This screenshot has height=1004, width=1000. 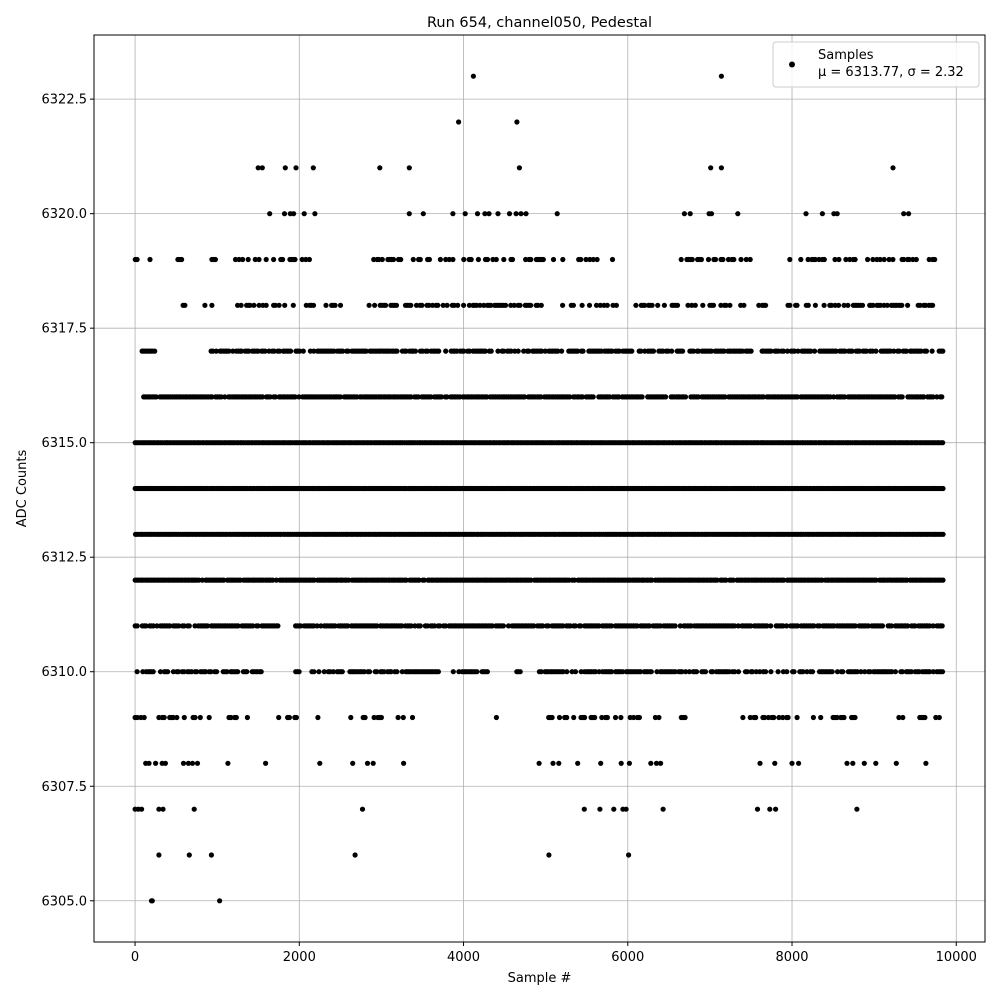 I want to click on y-tick-label: 6322.5, so click(x=65, y=100).